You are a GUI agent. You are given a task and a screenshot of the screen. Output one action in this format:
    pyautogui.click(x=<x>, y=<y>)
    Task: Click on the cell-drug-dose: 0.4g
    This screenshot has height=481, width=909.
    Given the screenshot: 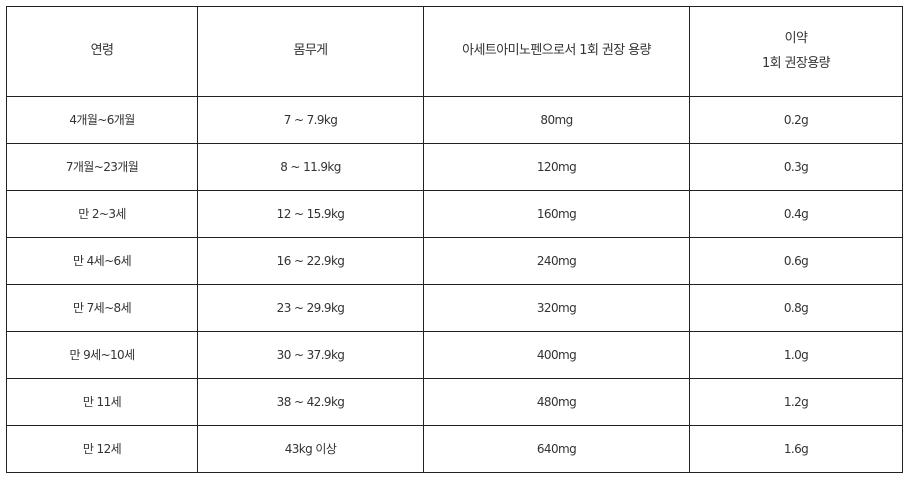 What is the action you would take?
    pyautogui.click(x=796, y=214)
    